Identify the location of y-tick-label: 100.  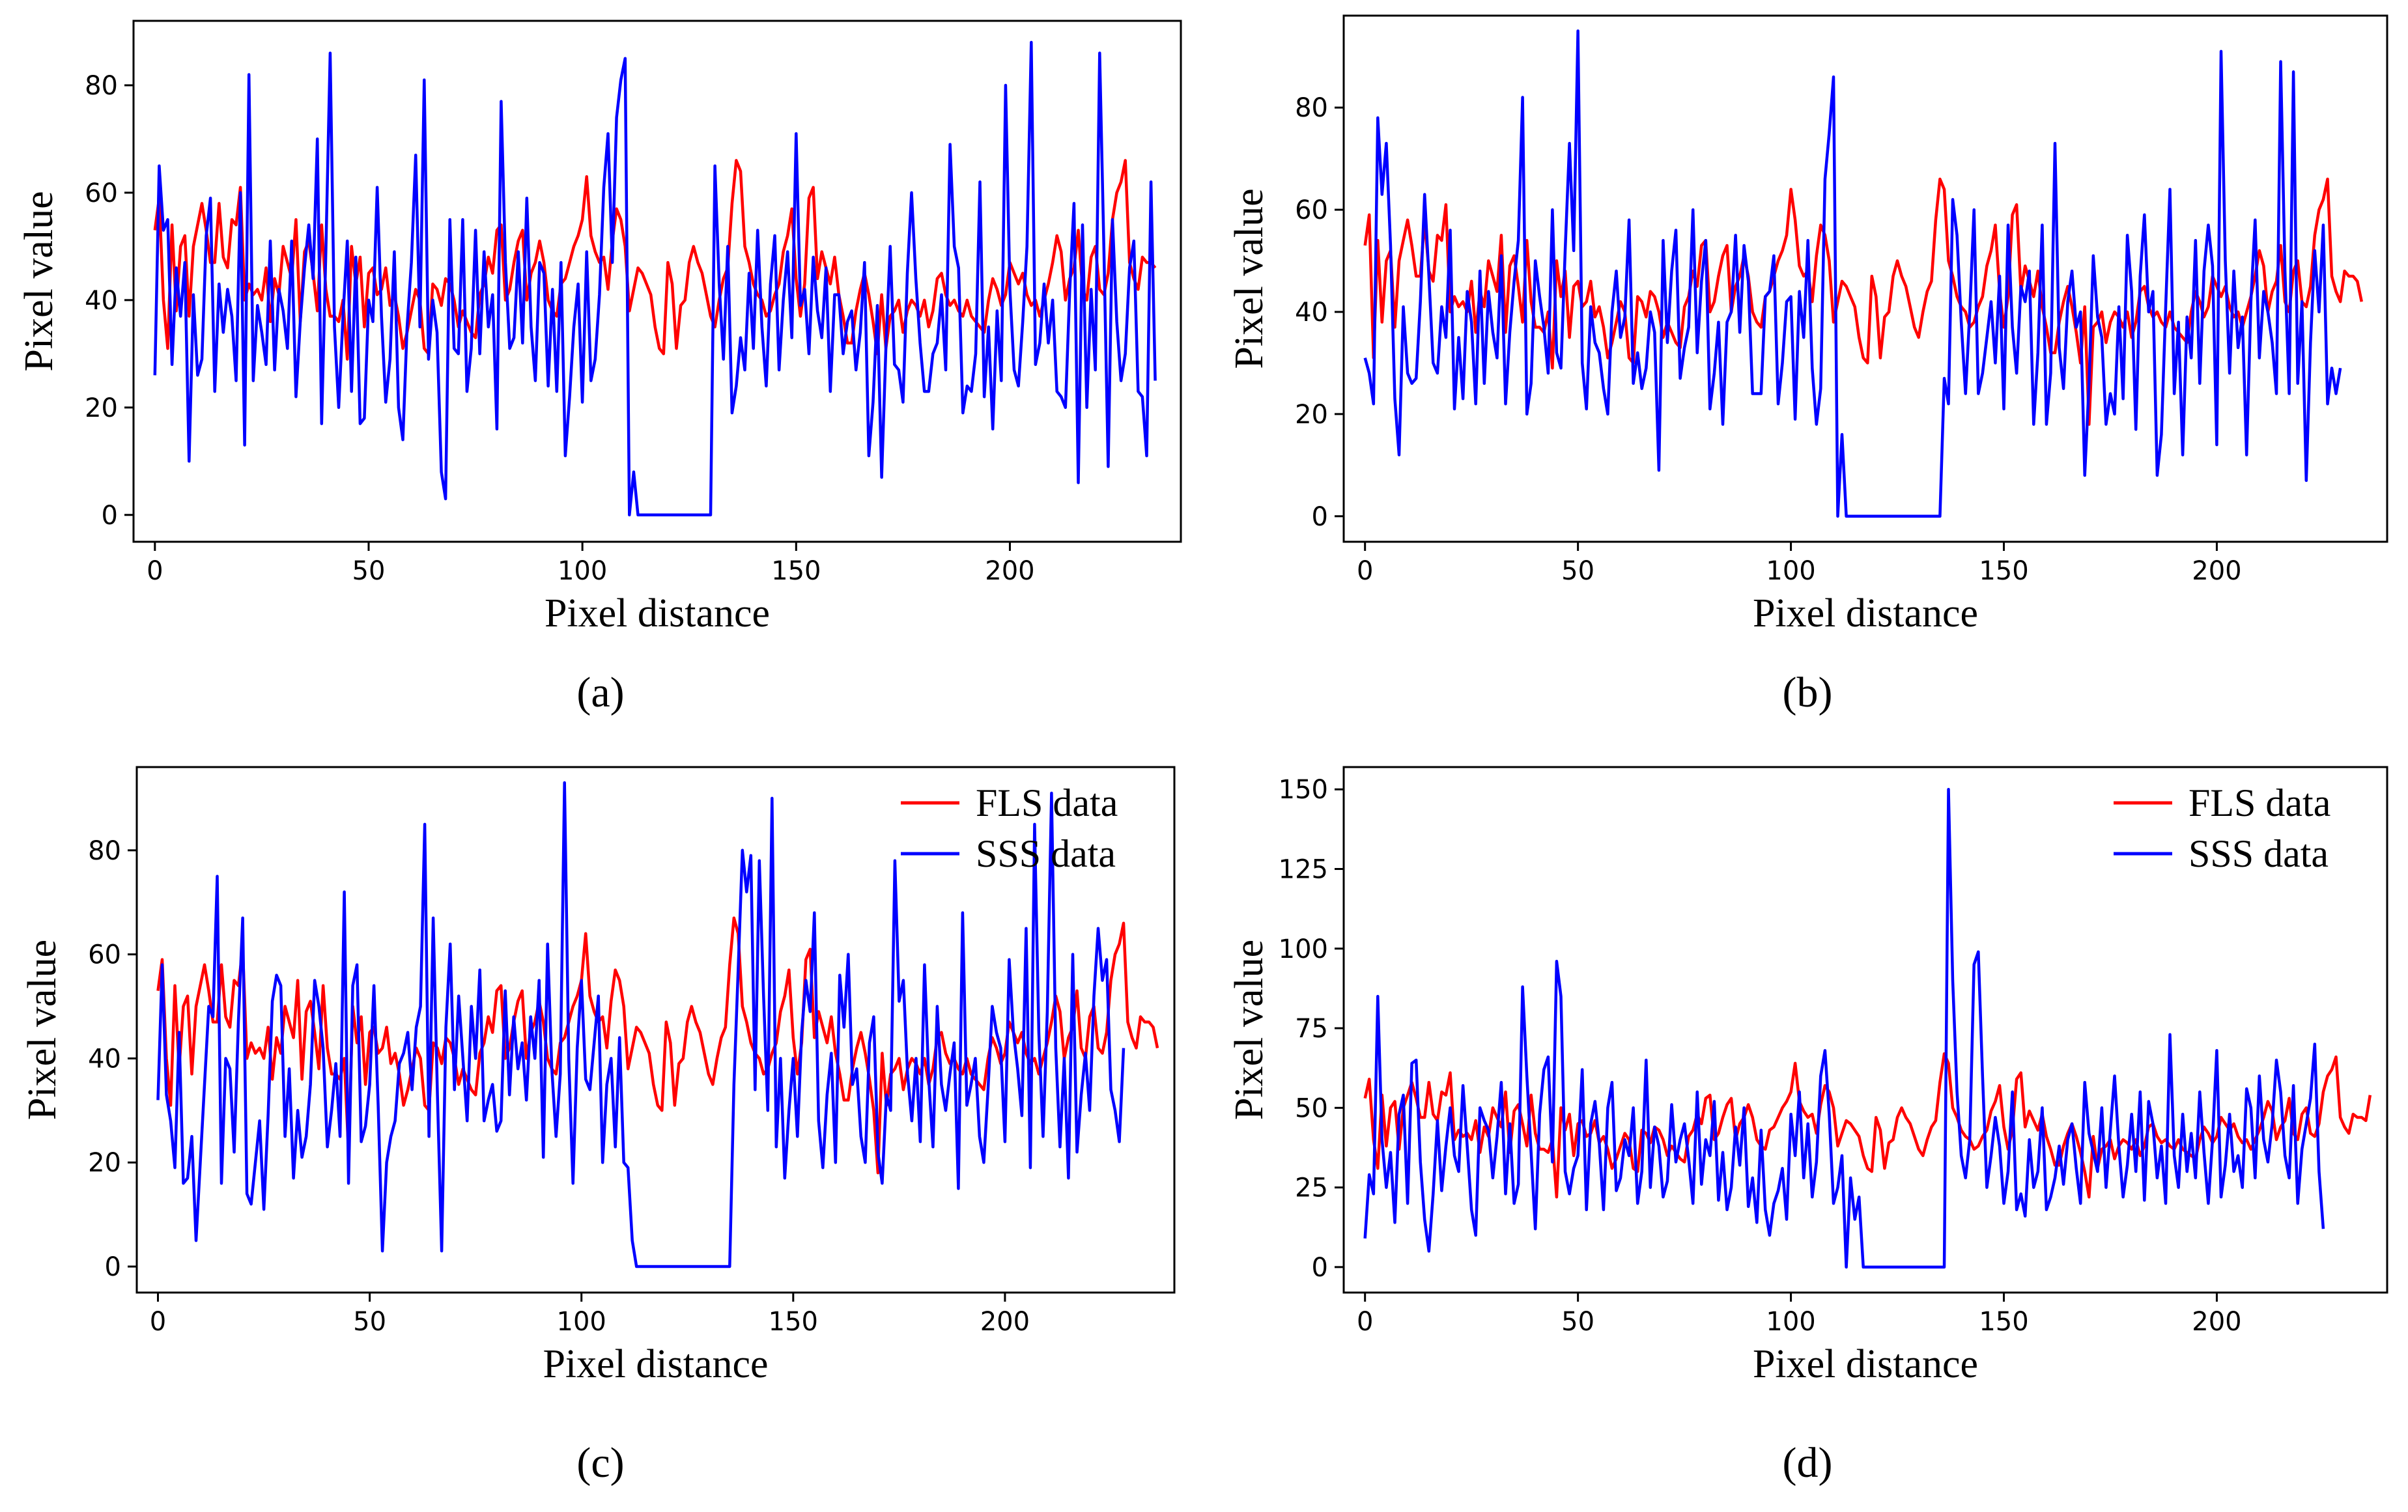
(1303, 949).